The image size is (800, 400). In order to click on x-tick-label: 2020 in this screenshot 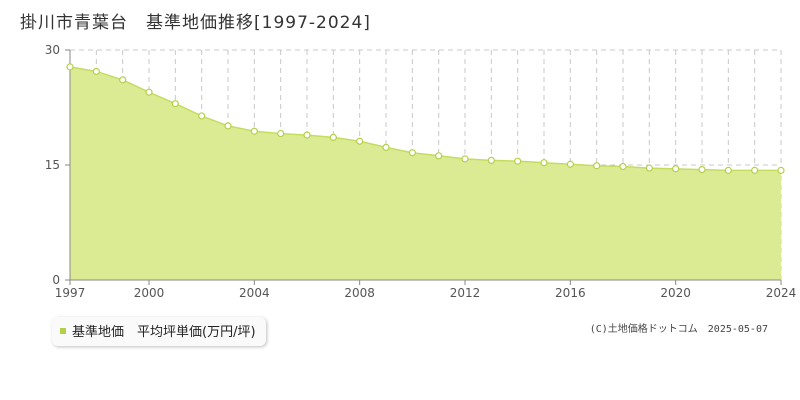, I will do `click(675, 293)`.